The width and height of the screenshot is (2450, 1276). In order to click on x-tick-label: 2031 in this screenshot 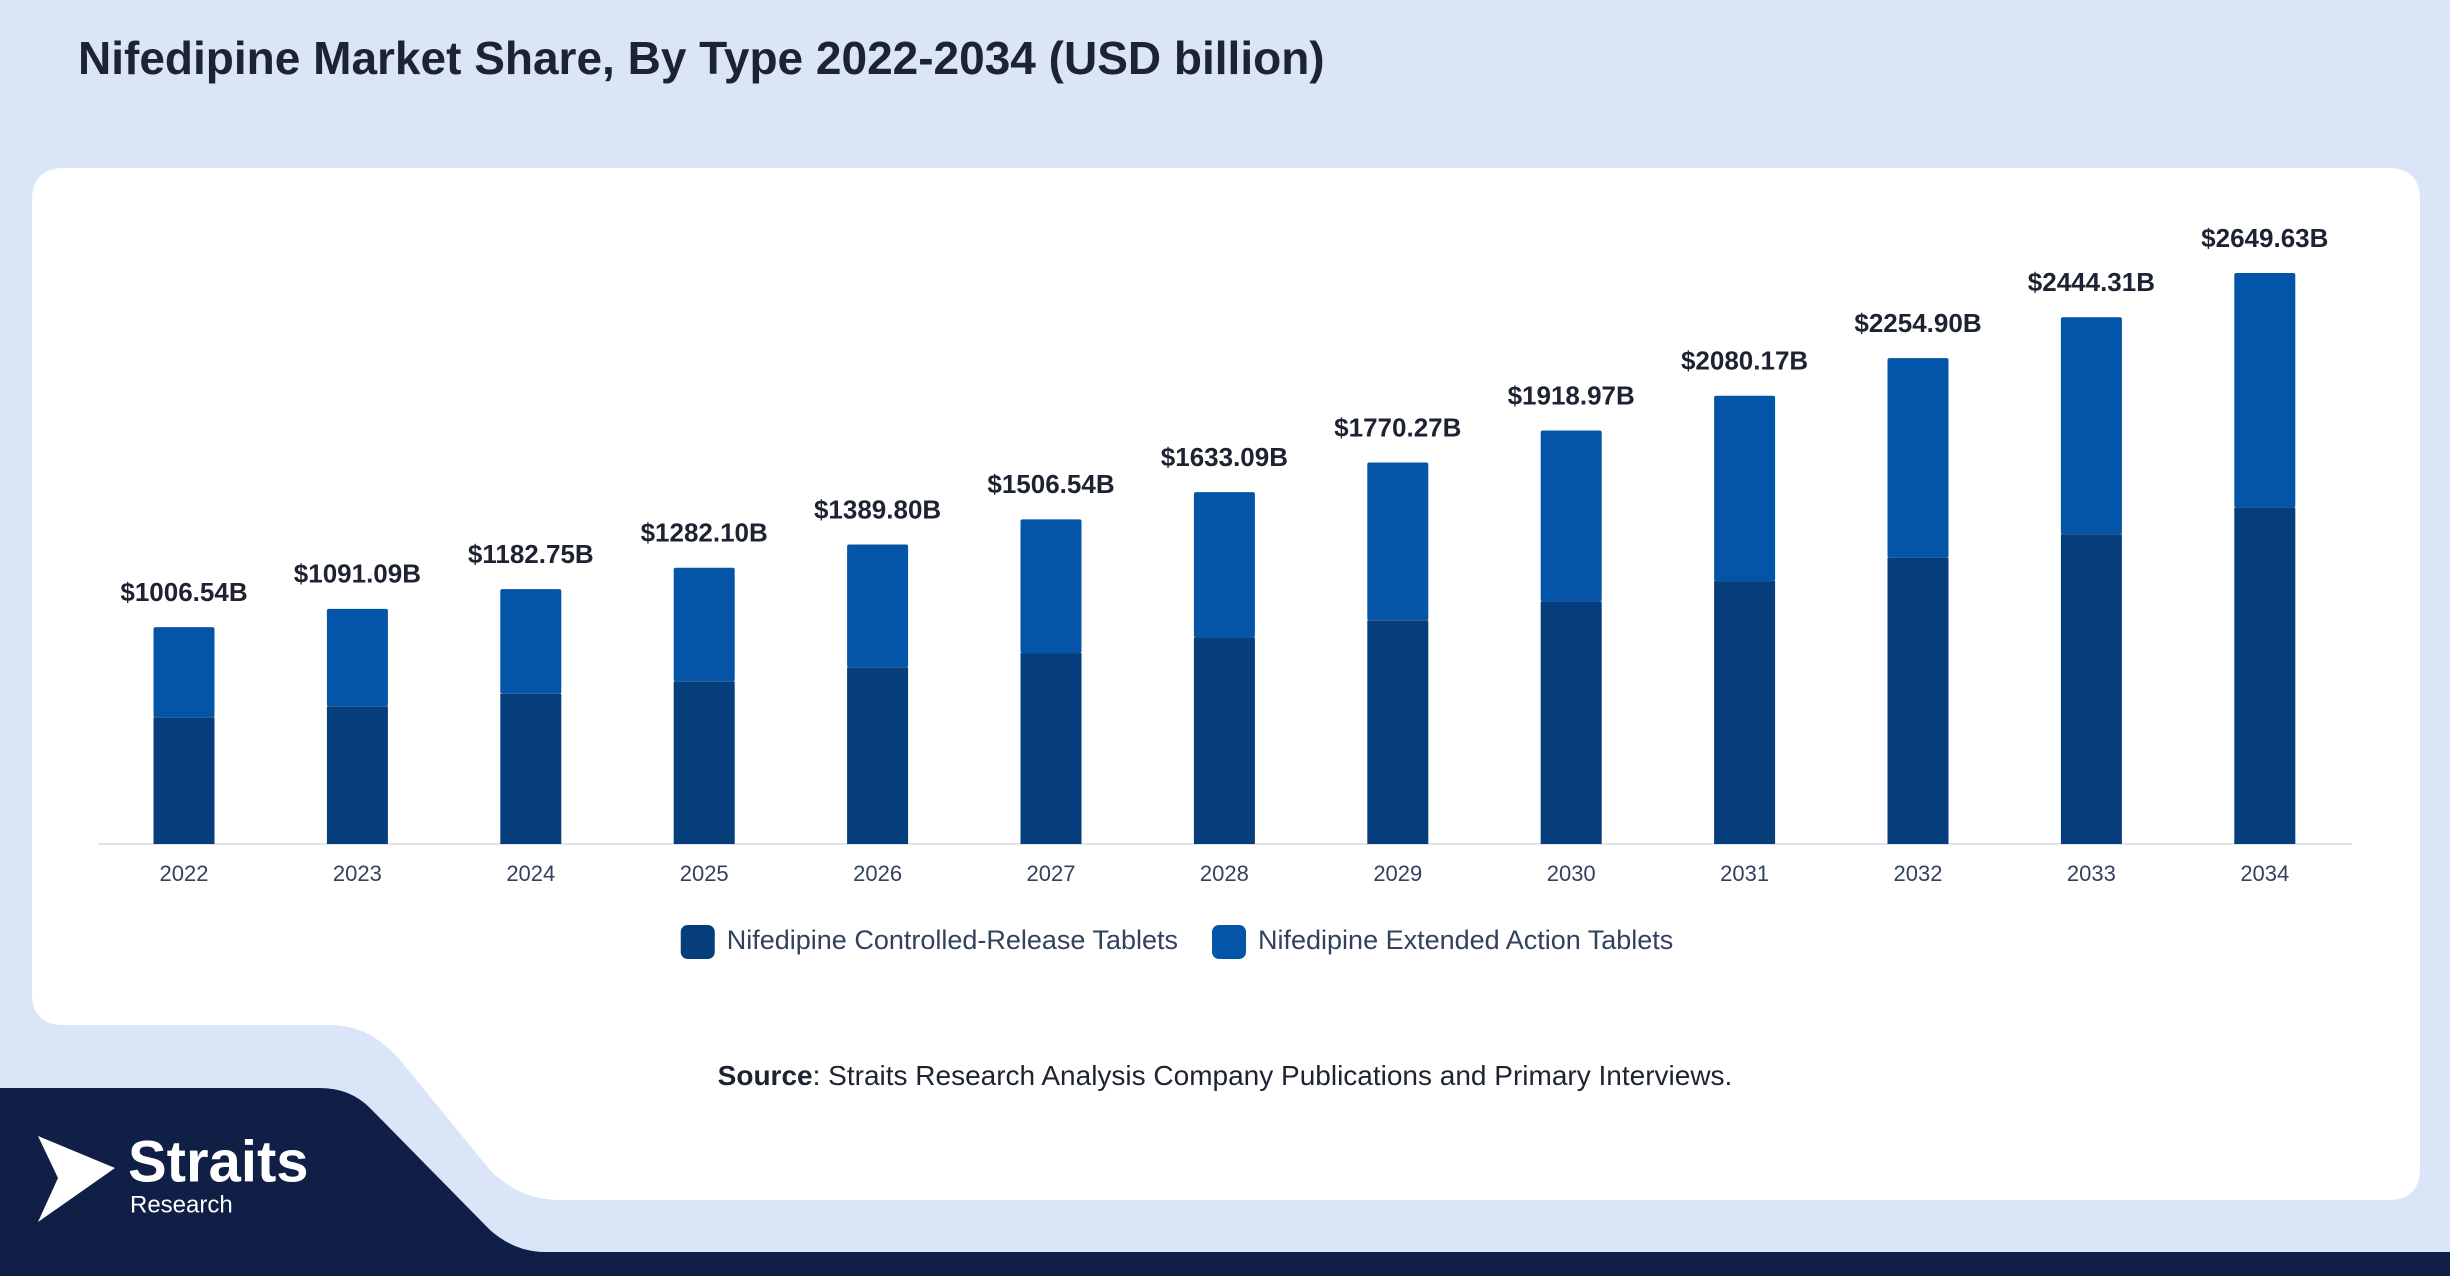, I will do `click(1744, 873)`.